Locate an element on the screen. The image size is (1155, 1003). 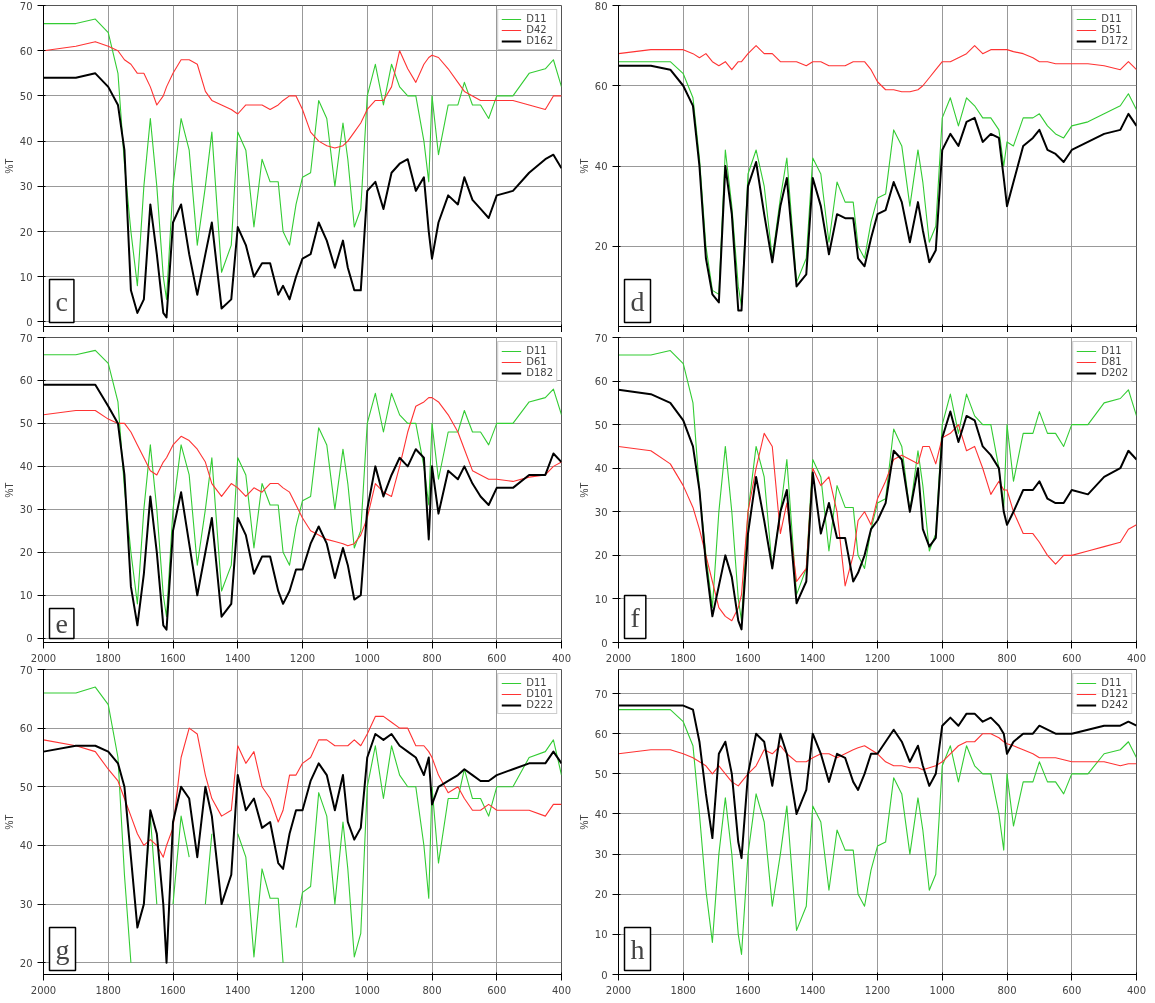
legend-label: D101 is located at coordinates (539, 693).